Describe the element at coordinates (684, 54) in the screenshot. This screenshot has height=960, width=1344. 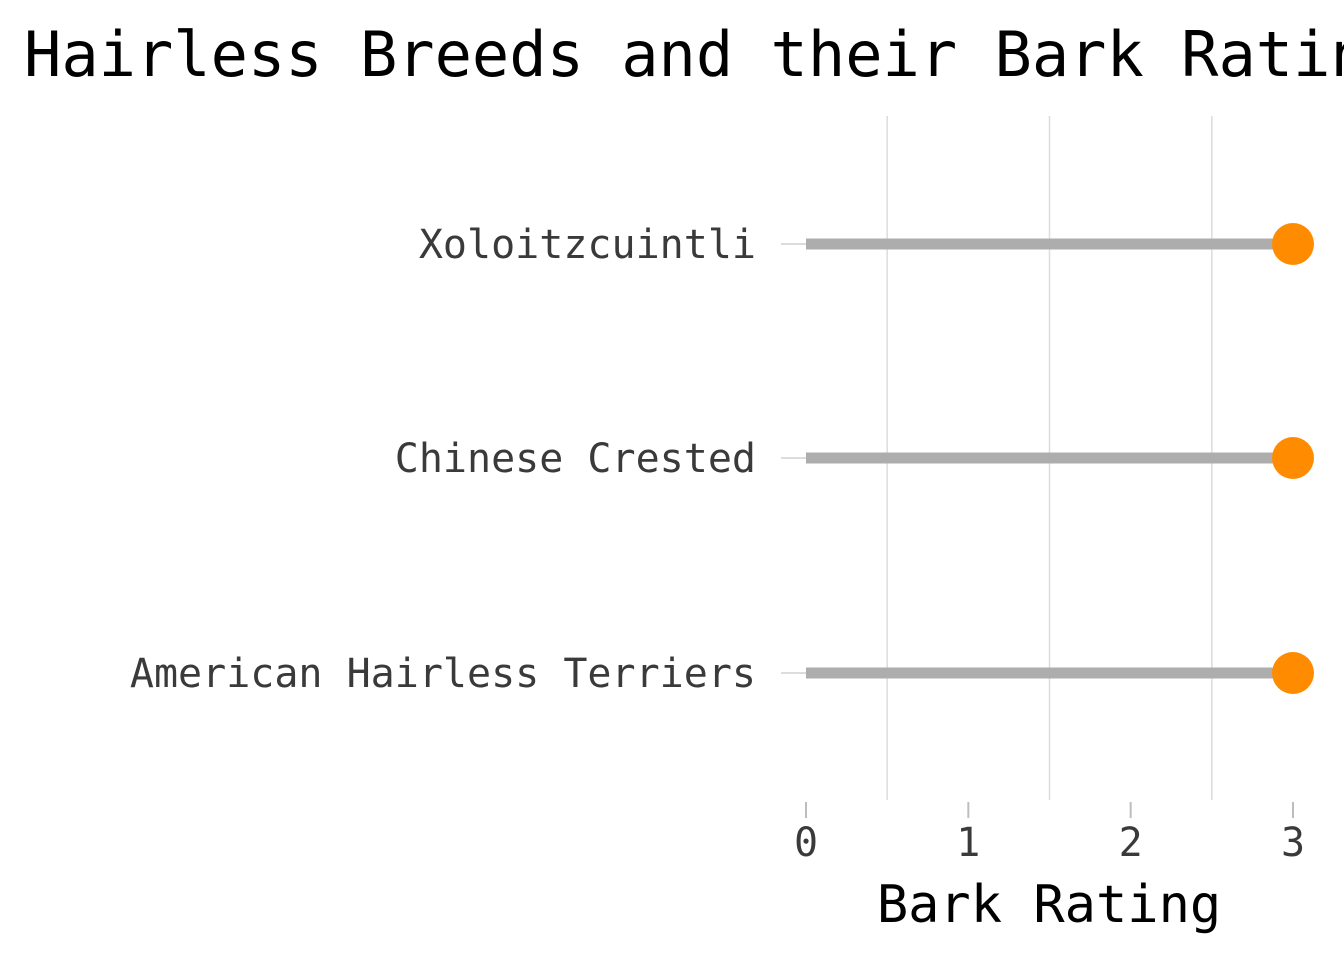
I see `chart-title: Hairless Breeds and their Bark Ratings` at that location.